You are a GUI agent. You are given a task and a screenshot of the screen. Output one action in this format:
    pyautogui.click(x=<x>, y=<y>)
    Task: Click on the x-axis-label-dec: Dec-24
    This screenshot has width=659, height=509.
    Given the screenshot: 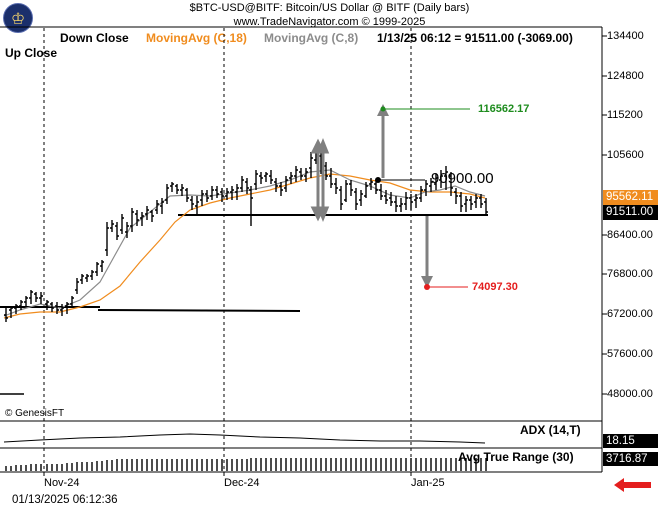 What is the action you would take?
    pyautogui.click(x=242, y=483)
    